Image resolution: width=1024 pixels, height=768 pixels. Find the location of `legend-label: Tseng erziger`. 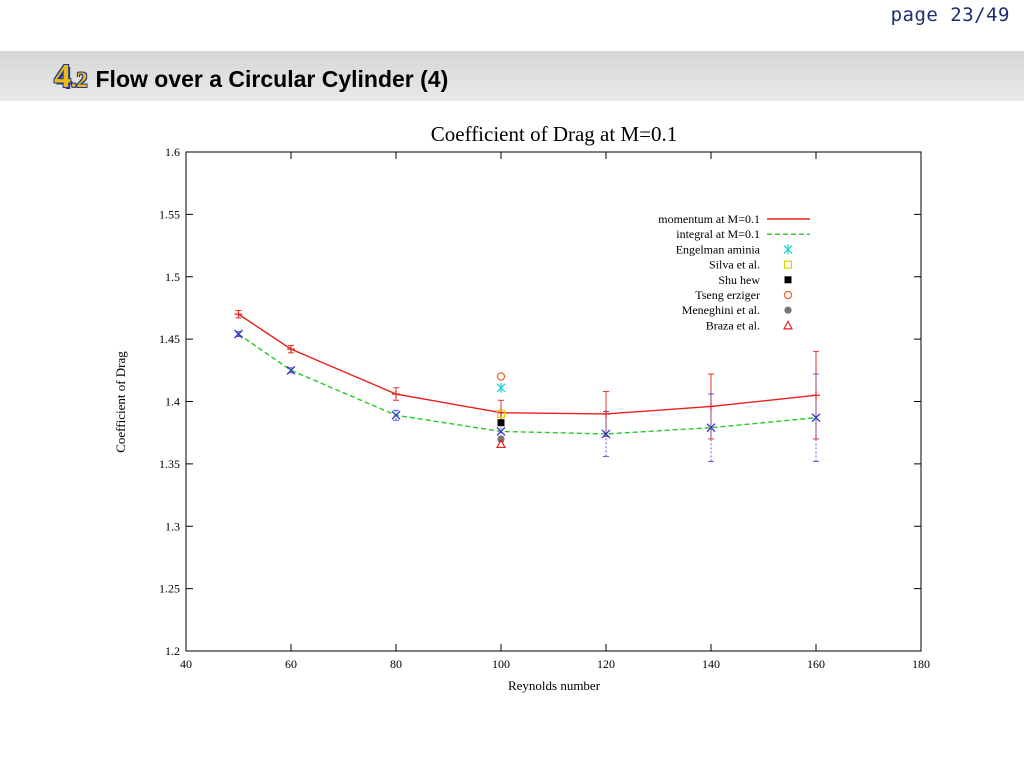

legend-label: Tseng erziger is located at coordinates (727, 295).